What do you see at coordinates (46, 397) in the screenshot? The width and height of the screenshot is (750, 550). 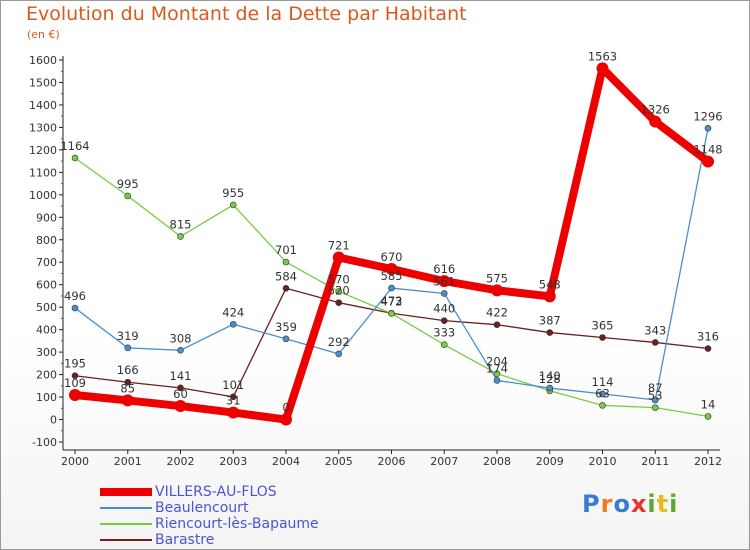 I see `y-tick-label: 100` at bounding box center [46, 397].